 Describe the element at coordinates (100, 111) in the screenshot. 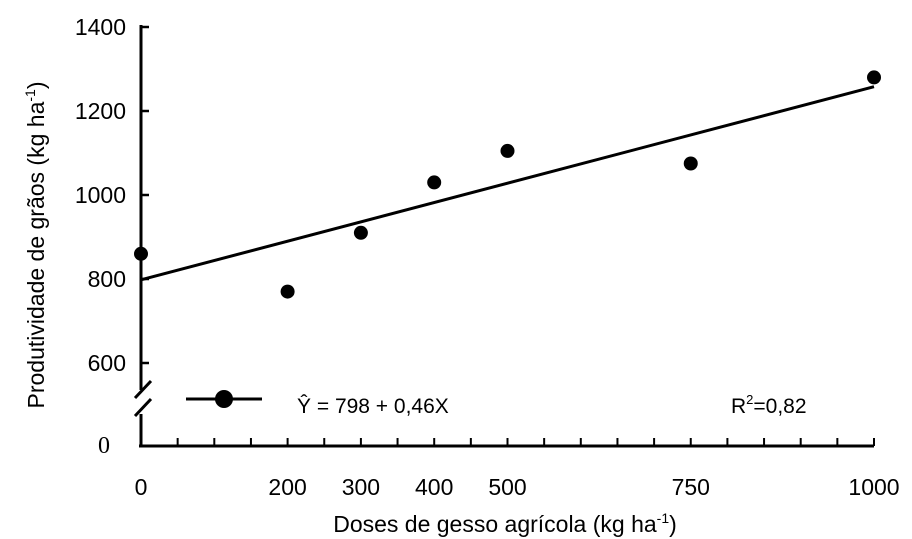

I see `y-tick-label: 1200` at that location.